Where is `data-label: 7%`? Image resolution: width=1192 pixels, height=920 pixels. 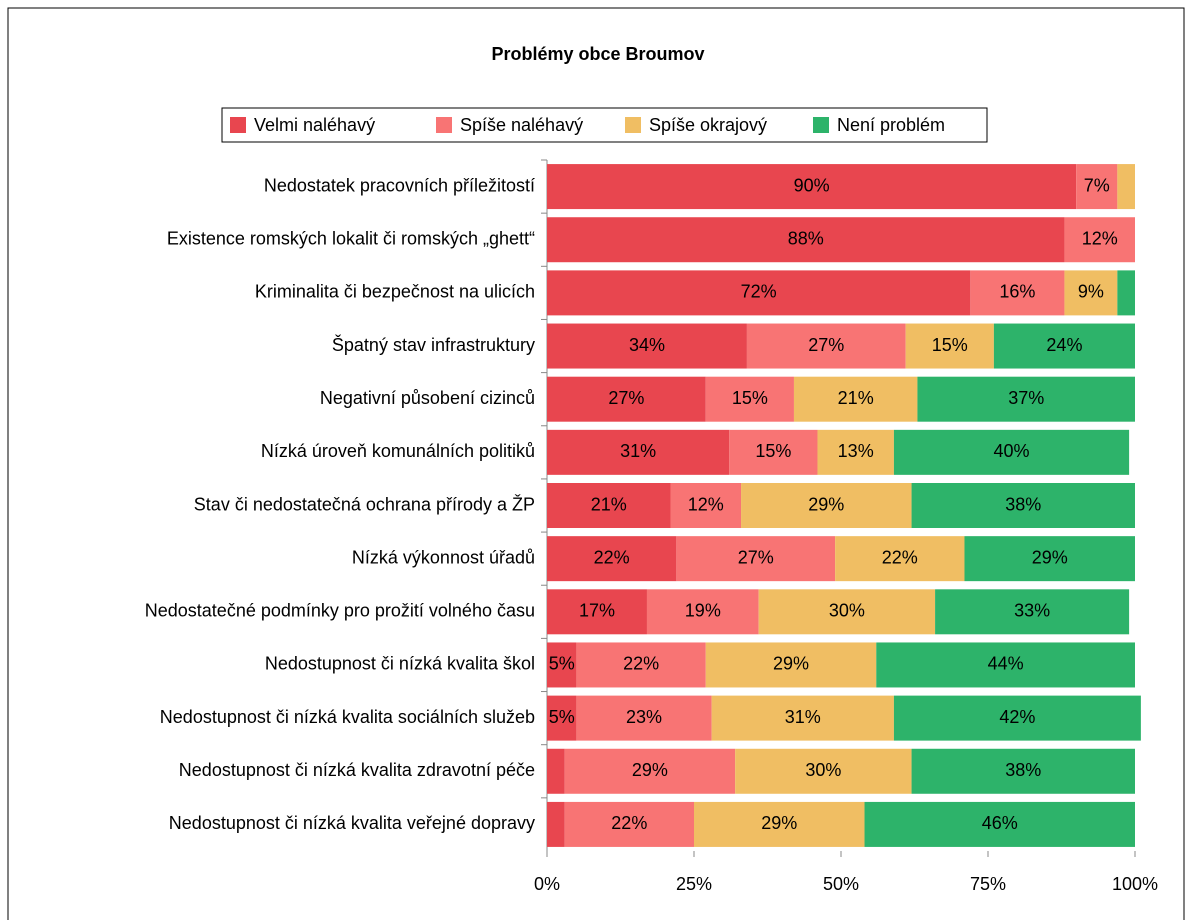
data-label: 7% is located at coordinates (1097, 185).